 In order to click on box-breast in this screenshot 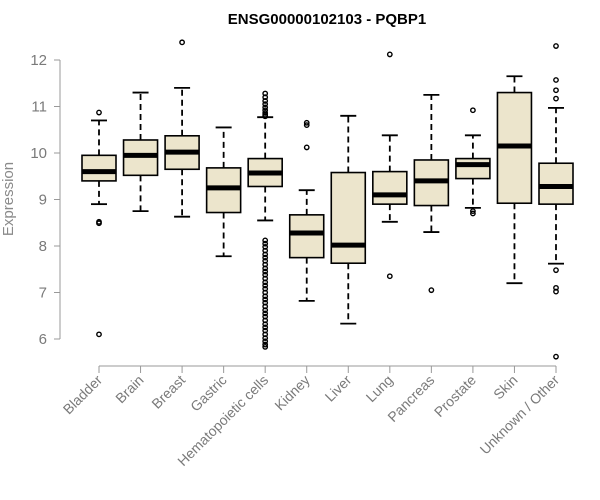, I will do `click(182, 128)`.